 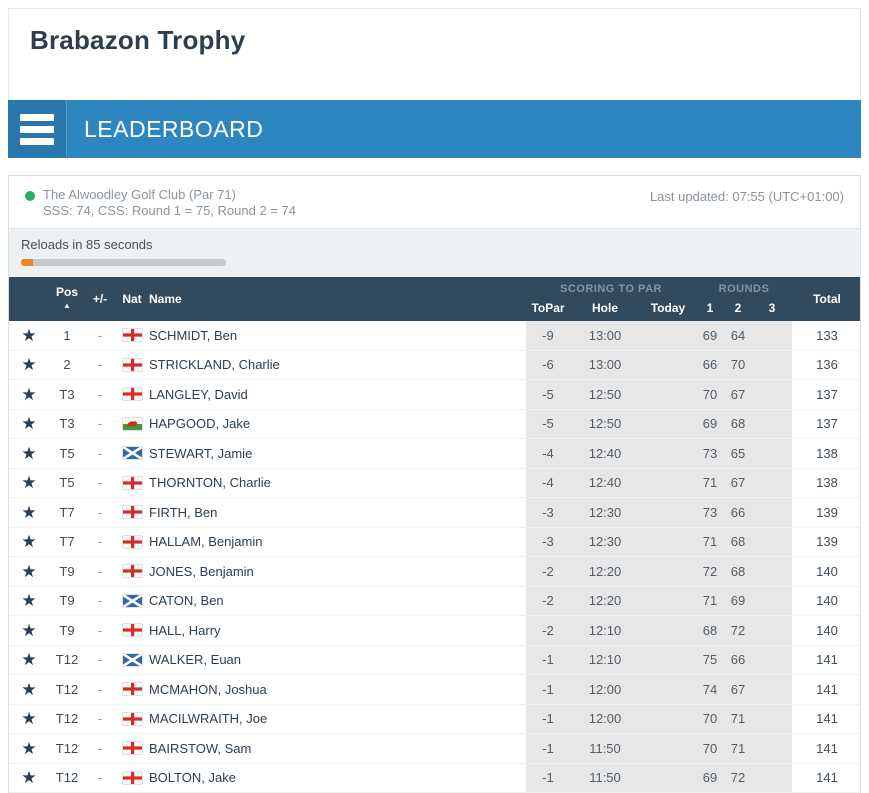 What do you see at coordinates (827, 453) in the screenshot?
I see `total-score: 138` at bounding box center [827, 453].